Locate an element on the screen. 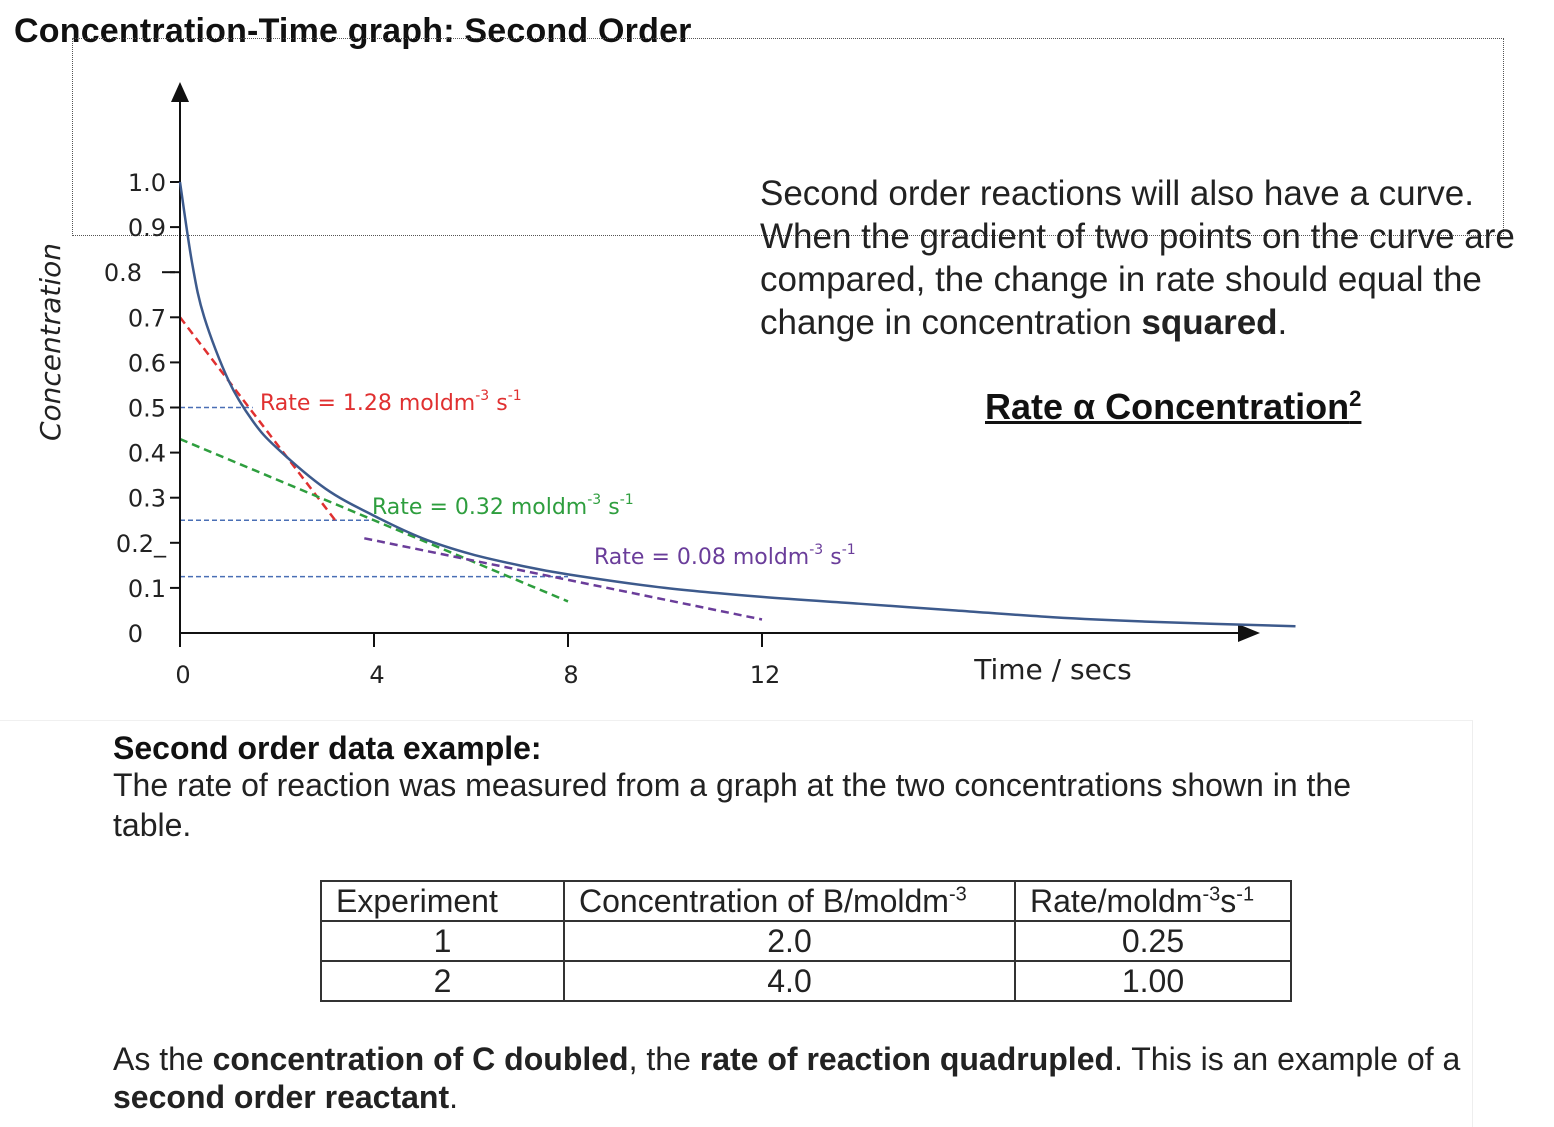  table-row: 2 4.0 1.00 is located at coordinates (806, 981).